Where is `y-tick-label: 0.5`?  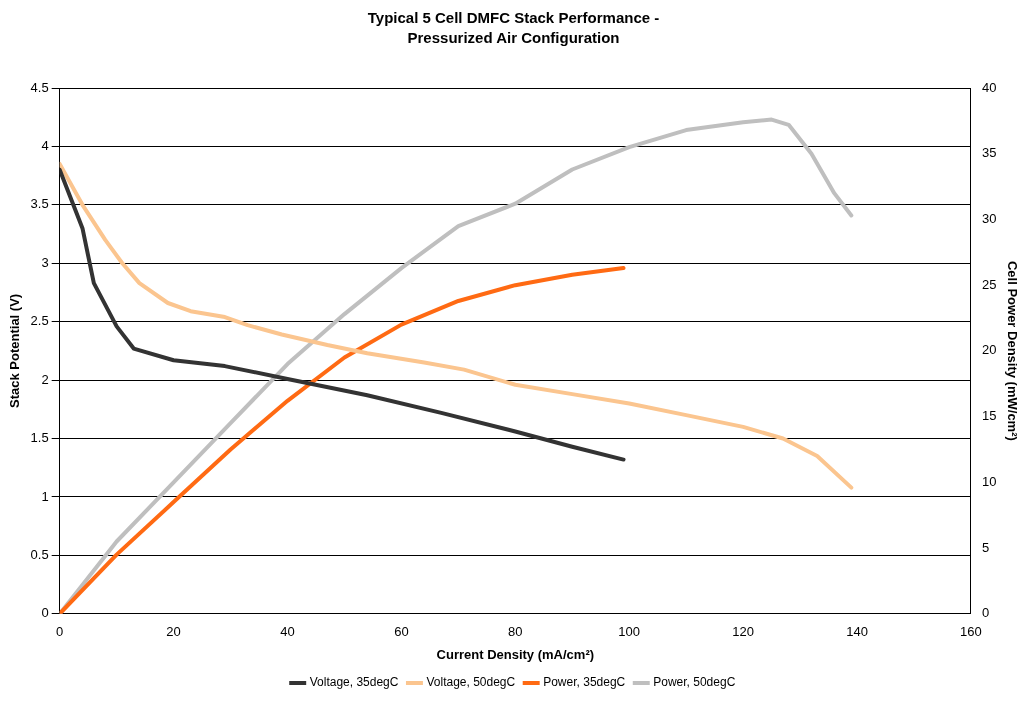 y-tick-label: 0.5 is located at coordinates (39, 554).